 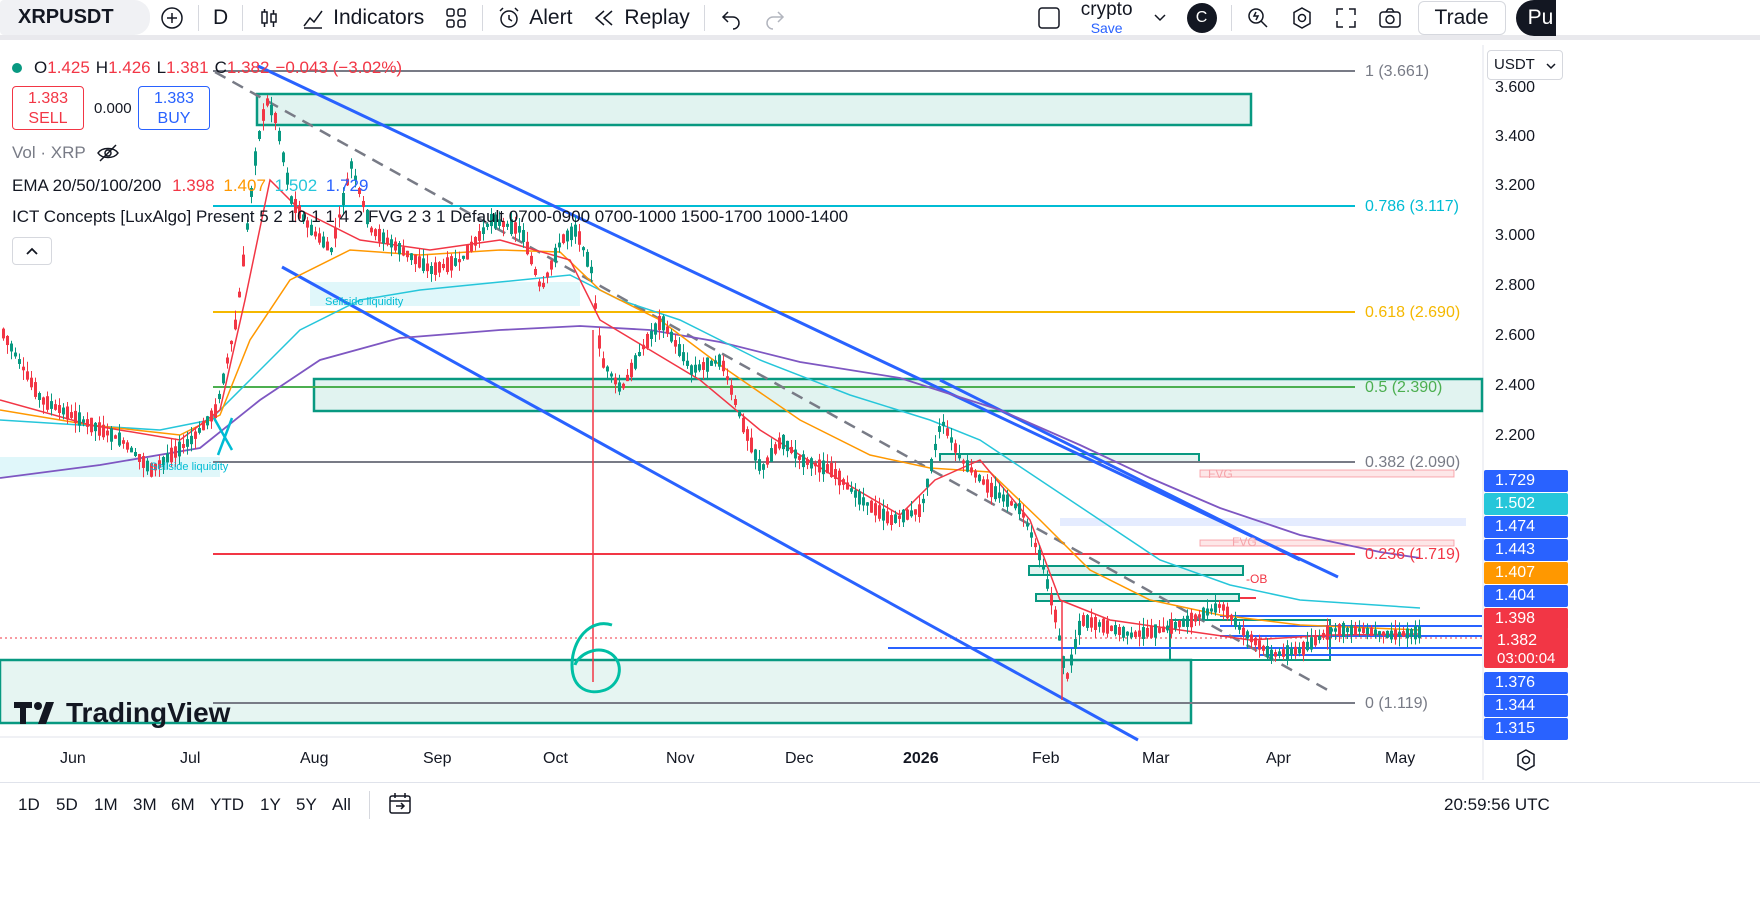 I want to click on tradingview-watermark: TradingView, so click(x=122, y=713).